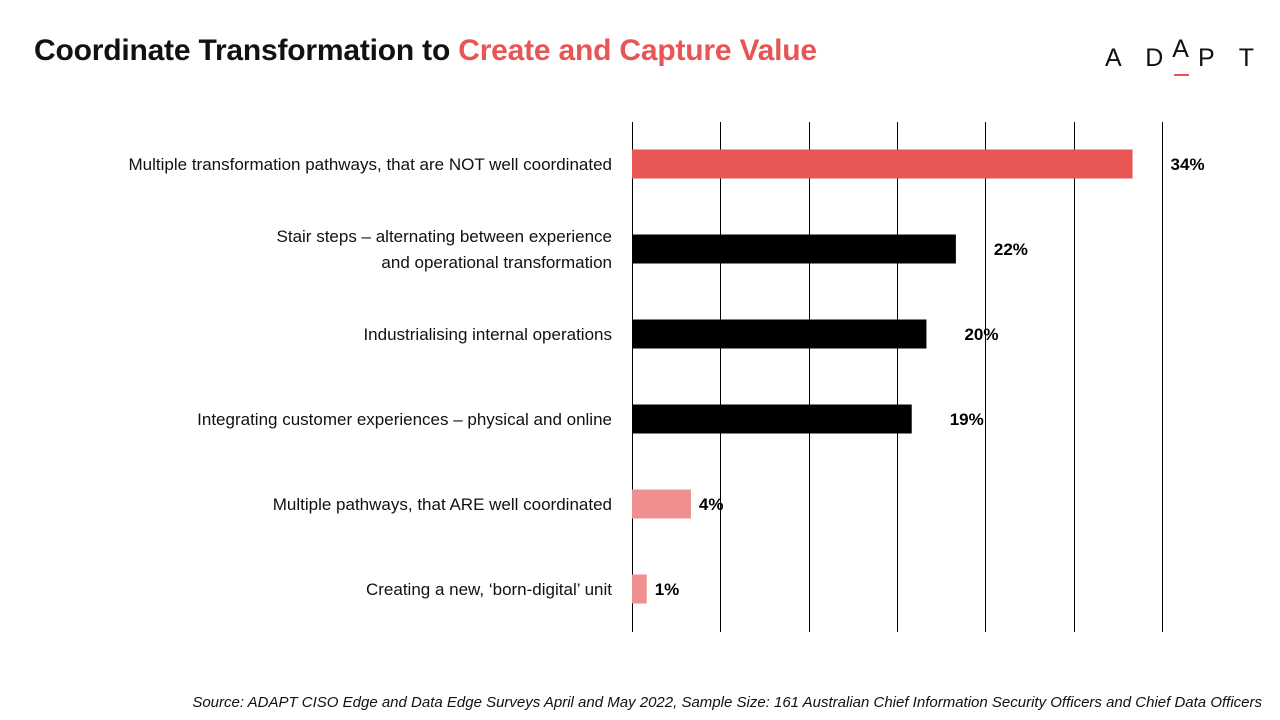 The height and width of the screenshot is (720, 1280). Describe the element at coordinates (496, 262) in the screenshot. I see `category-label: and operational transformation` at that location.